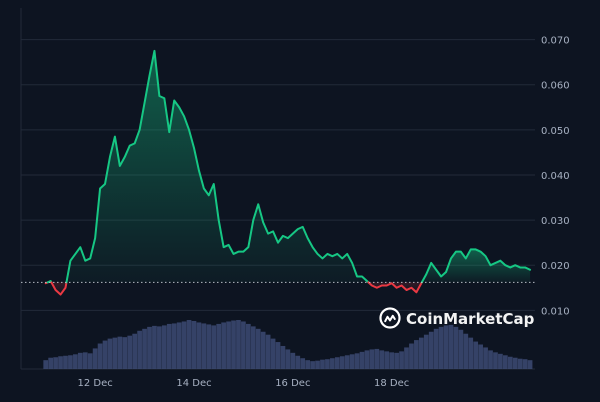 The image size is (600, 402). What do you see at coordinates (59, 288) in the screenshot?
I see `price-line-down` at bounding box center [59, 288].